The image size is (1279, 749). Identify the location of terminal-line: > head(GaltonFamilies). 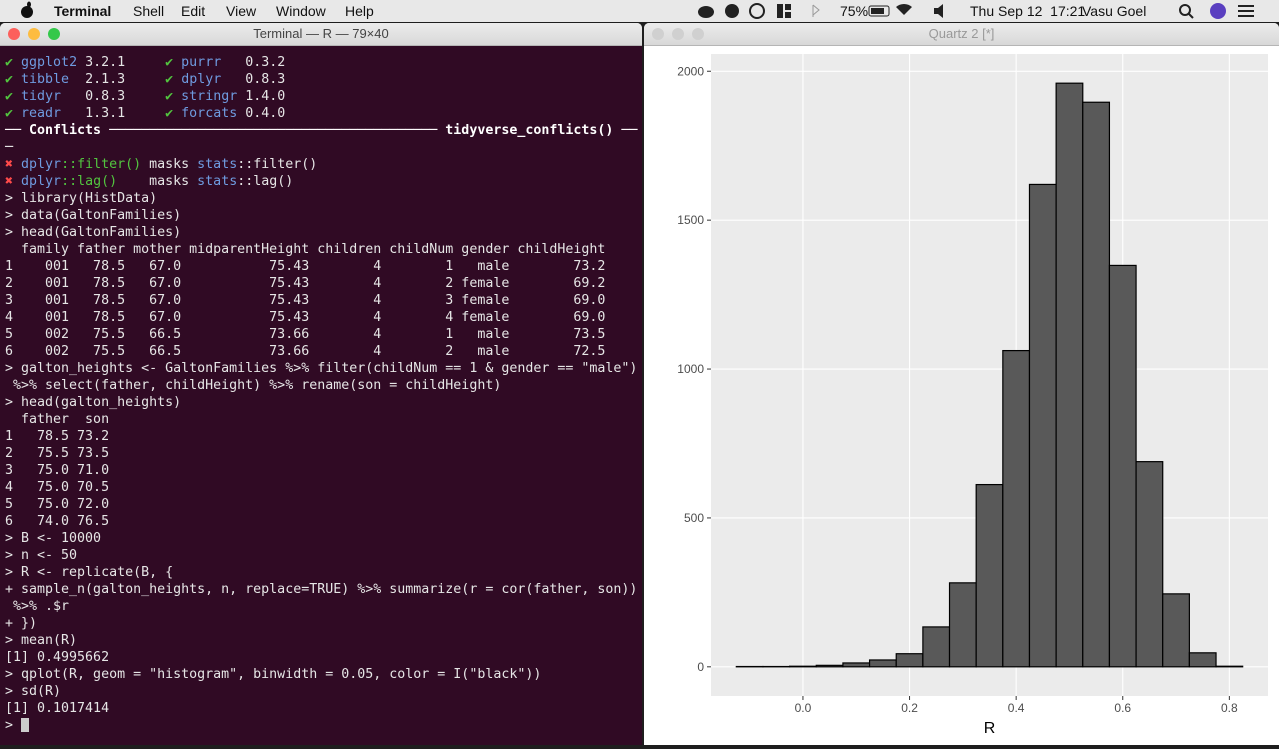
(323, 232).